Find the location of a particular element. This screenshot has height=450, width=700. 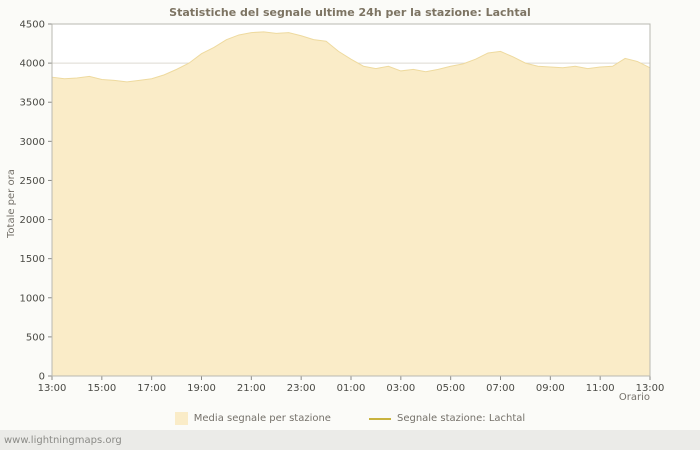

legend-line-swatch is located at coordinates (379, 418).